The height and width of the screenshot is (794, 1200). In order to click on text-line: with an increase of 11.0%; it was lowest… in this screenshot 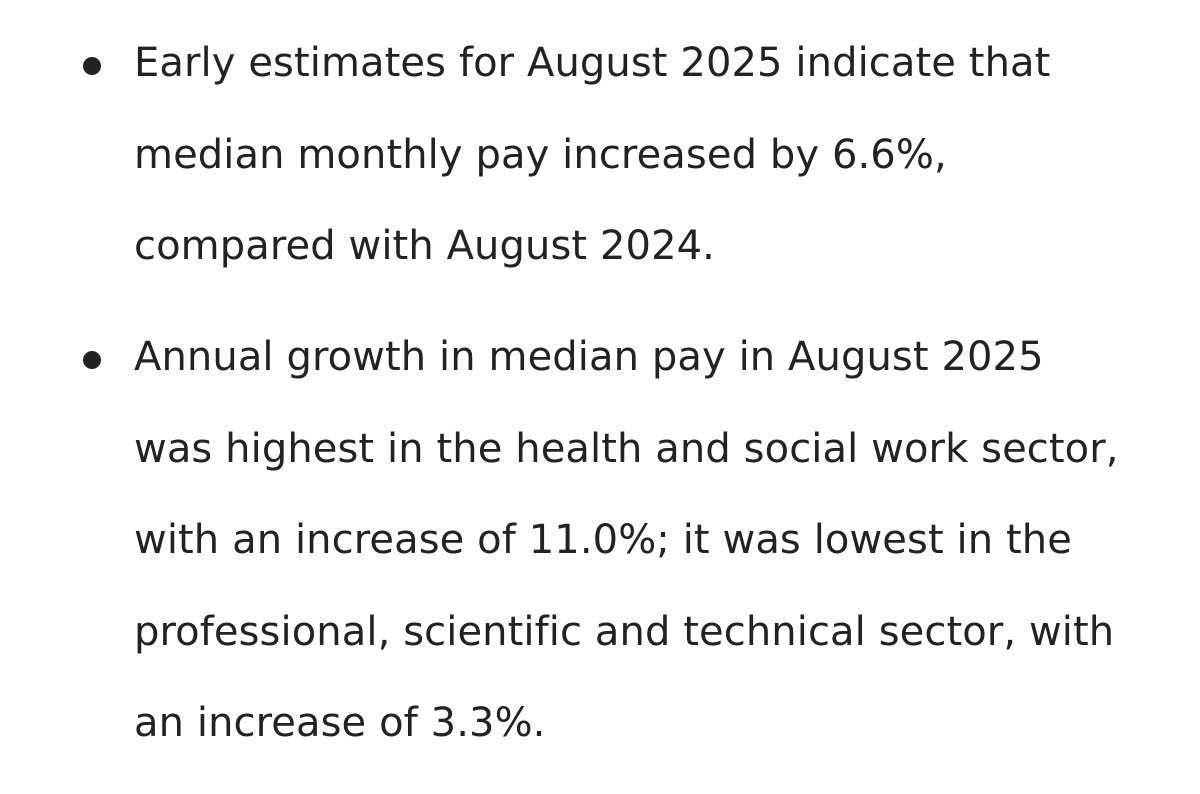, I will do `click(603, 540)`.